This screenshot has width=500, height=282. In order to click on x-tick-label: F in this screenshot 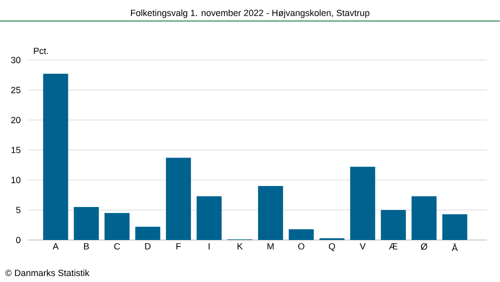, I will do `click(178, 246)`.